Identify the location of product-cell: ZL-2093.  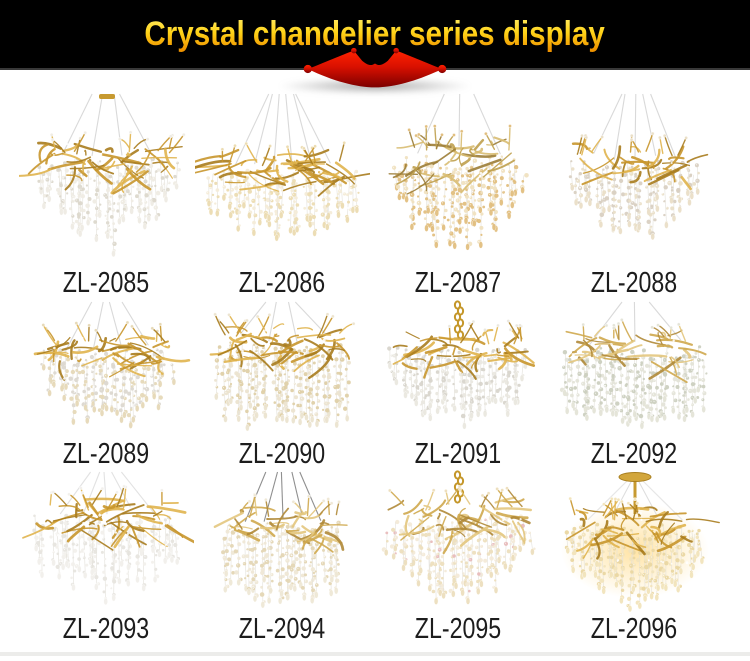
(106, 558).